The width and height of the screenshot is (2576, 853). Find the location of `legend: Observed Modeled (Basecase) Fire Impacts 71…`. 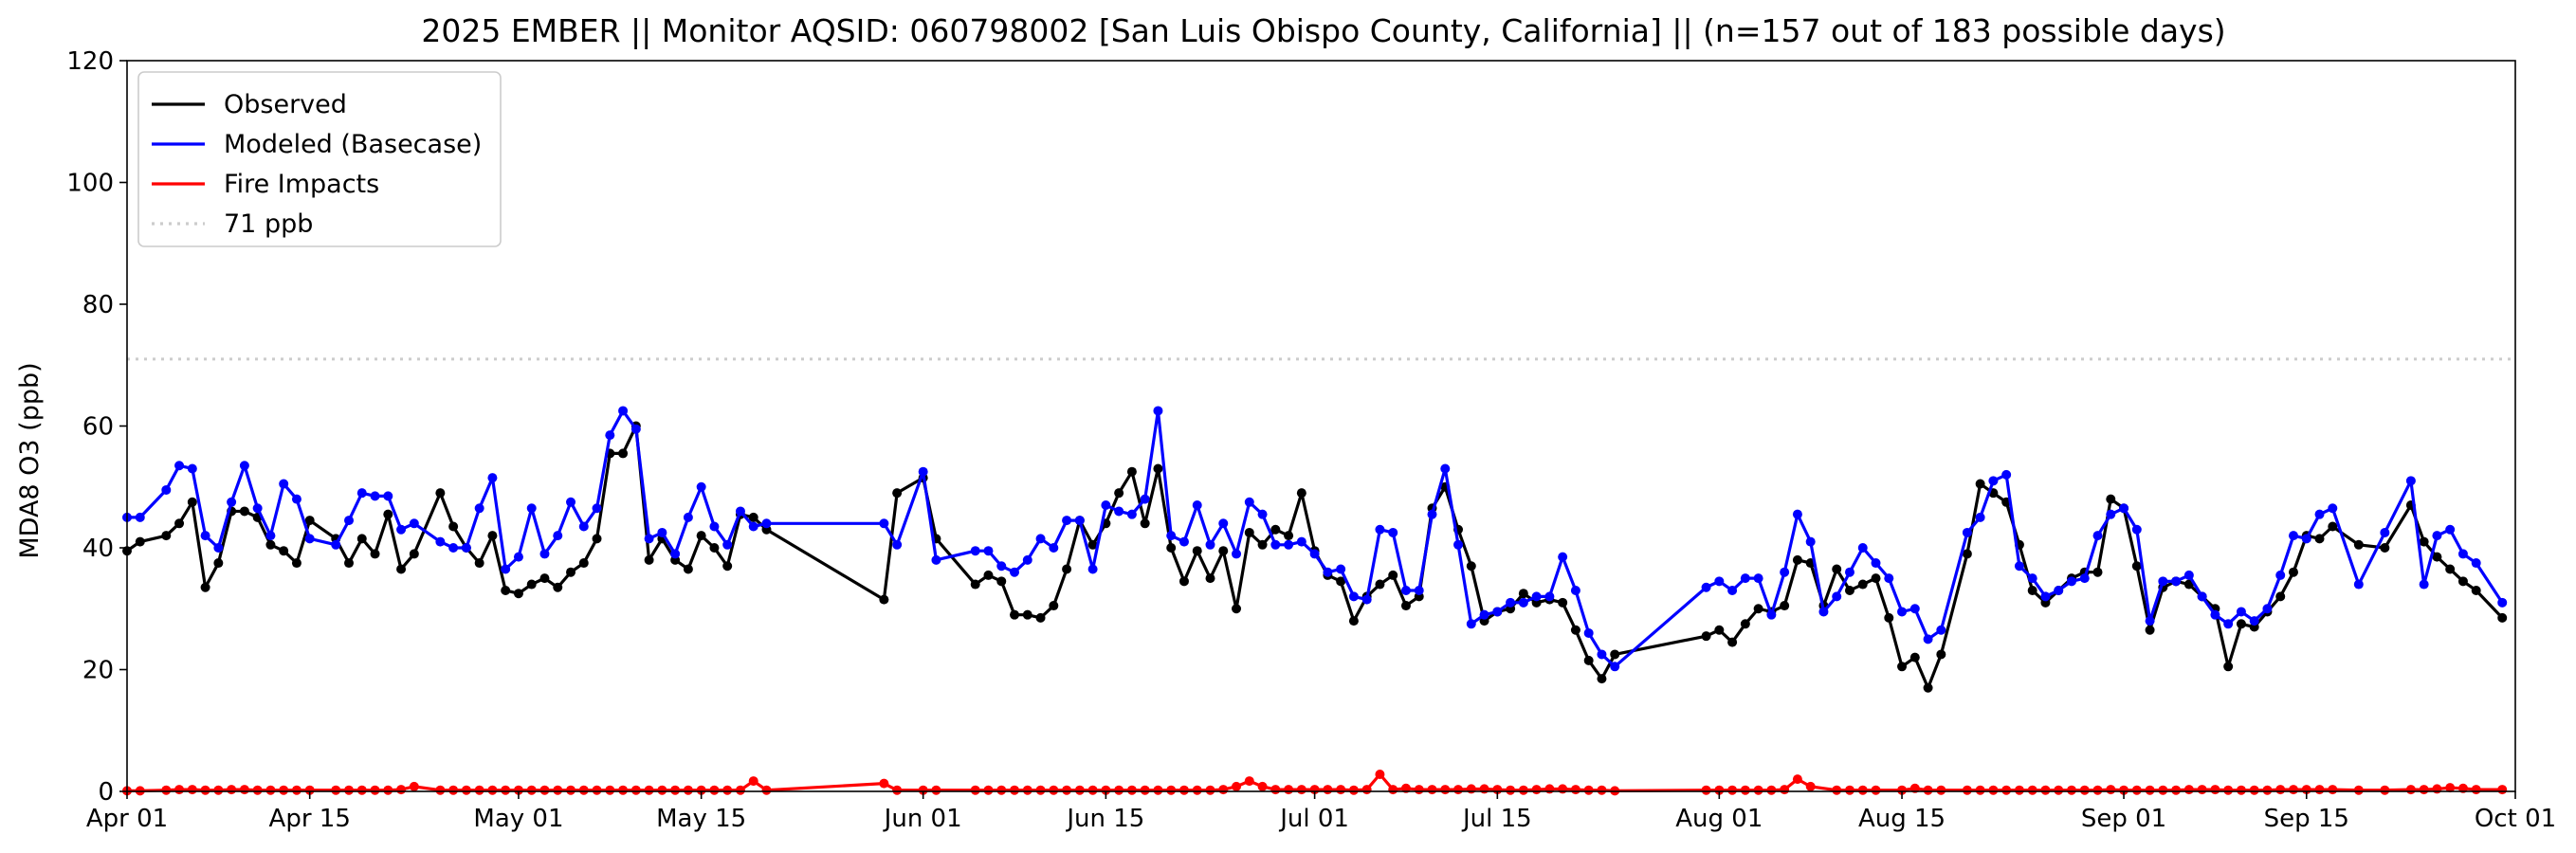

legend: Observed Modeled (Basecase) Fire Impacts 71… is located at coordinates (319, 159).